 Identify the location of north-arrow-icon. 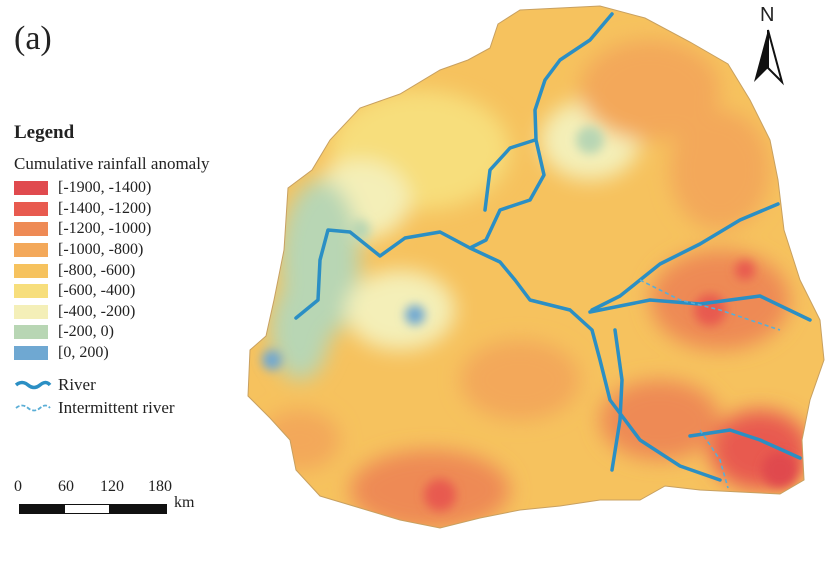
(769, 57).